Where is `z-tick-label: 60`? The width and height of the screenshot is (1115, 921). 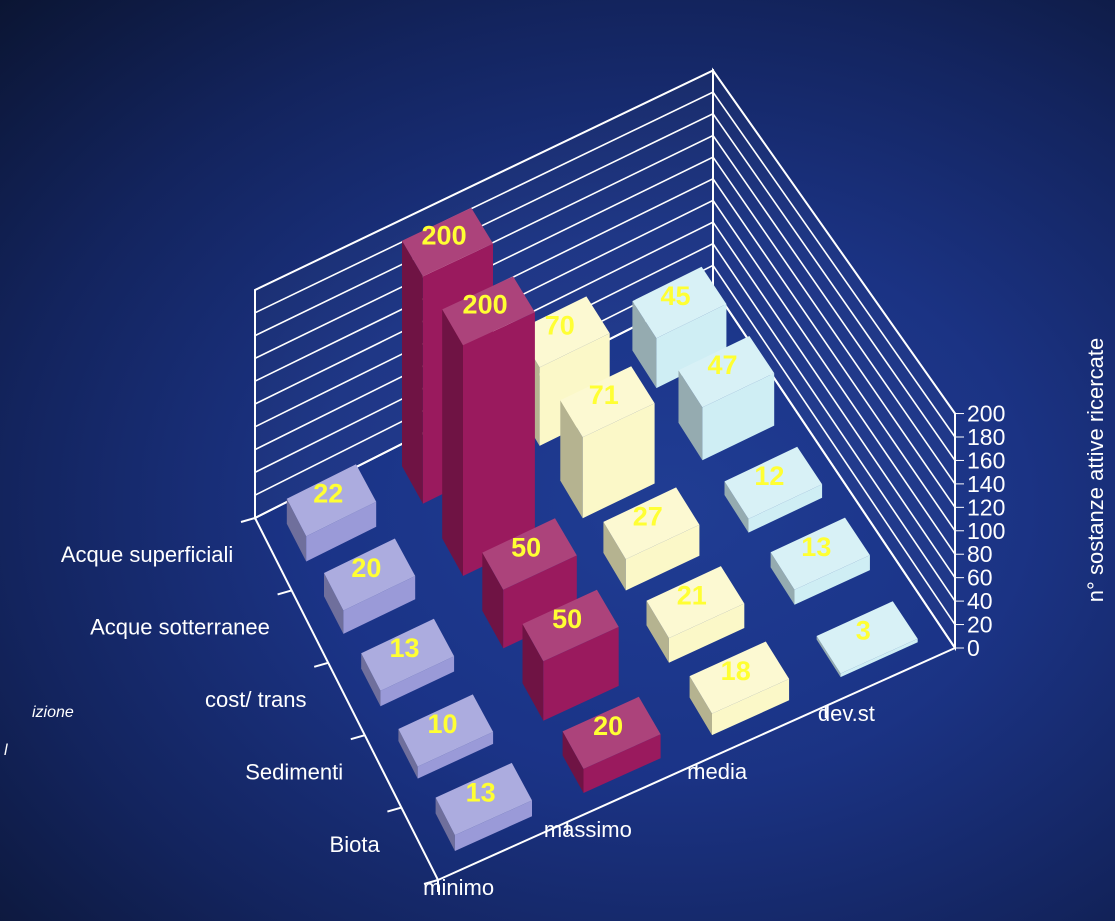
z-tick-label: 60 is located at coordinates (980, 578).